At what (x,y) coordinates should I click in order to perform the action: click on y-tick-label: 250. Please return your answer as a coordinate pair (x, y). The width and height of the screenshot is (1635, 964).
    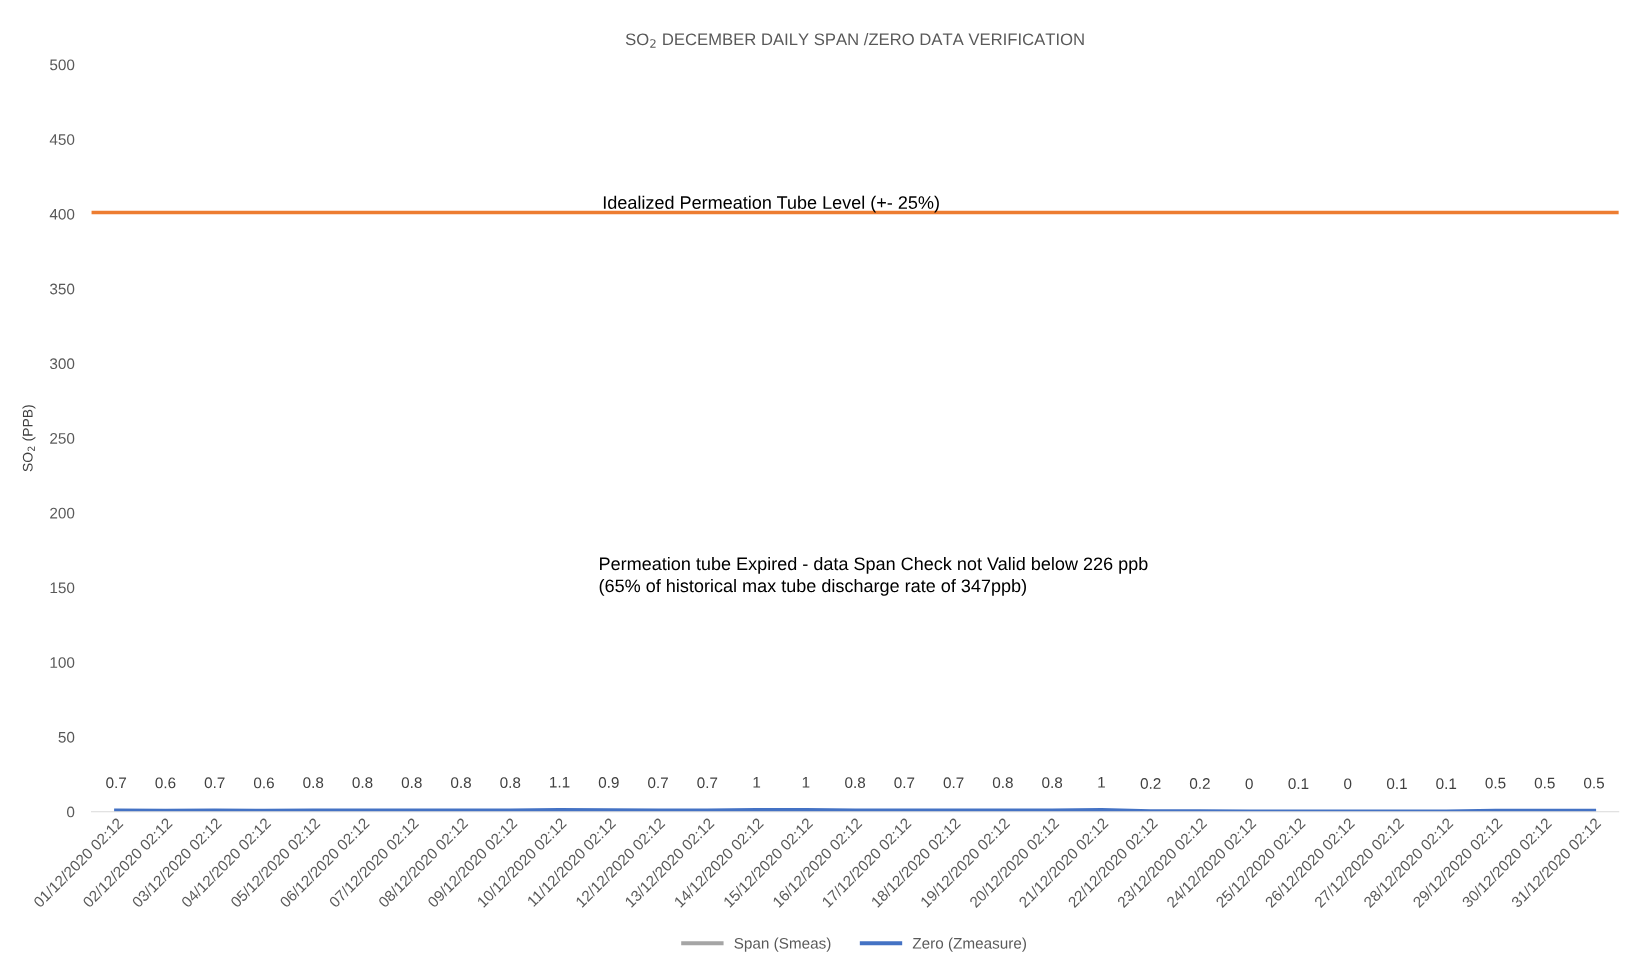
    Looking at the image, I should click on (62, 438).